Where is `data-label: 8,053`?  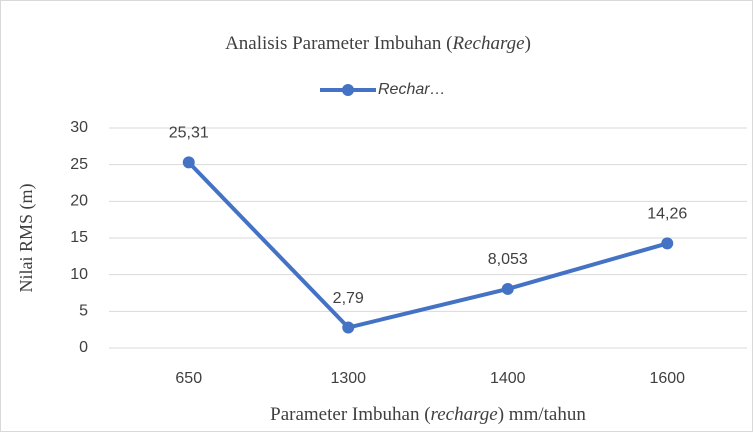 data-label: 8,053 is located at coordinates (508, 259).